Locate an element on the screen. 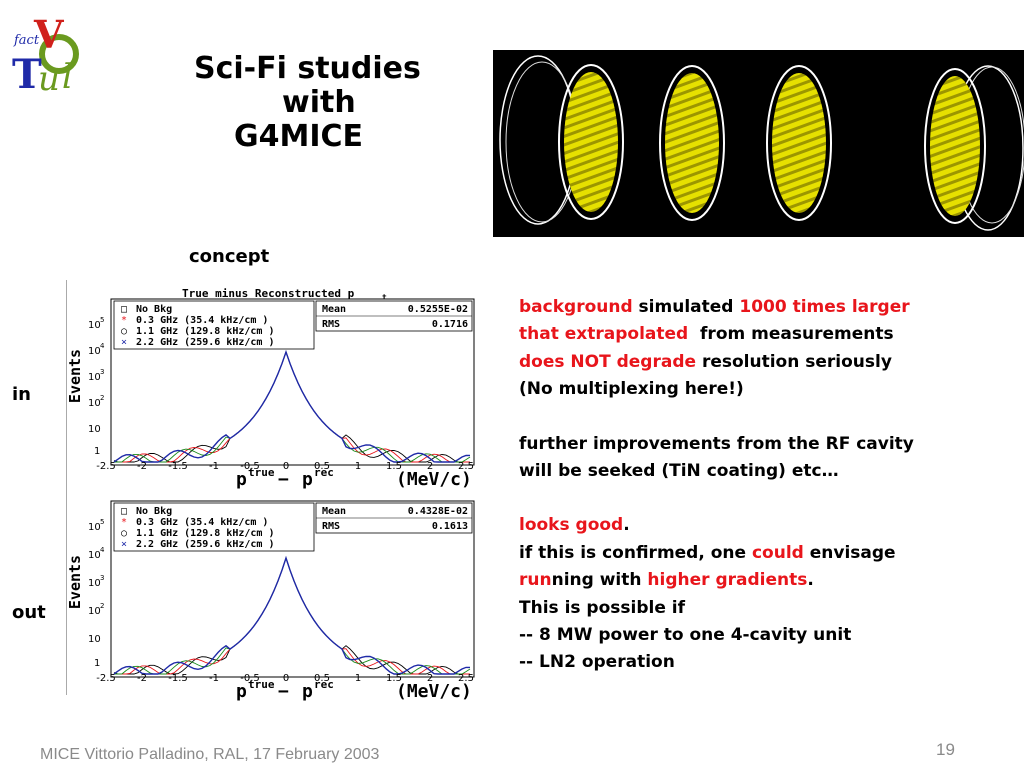  notes-highlight: background is located at coordinates (576, 307).